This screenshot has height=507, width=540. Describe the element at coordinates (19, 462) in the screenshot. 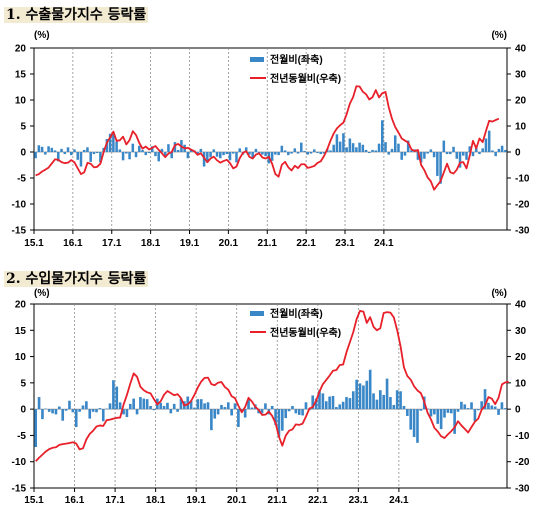

I see `left-tick-label: -10` at that location.